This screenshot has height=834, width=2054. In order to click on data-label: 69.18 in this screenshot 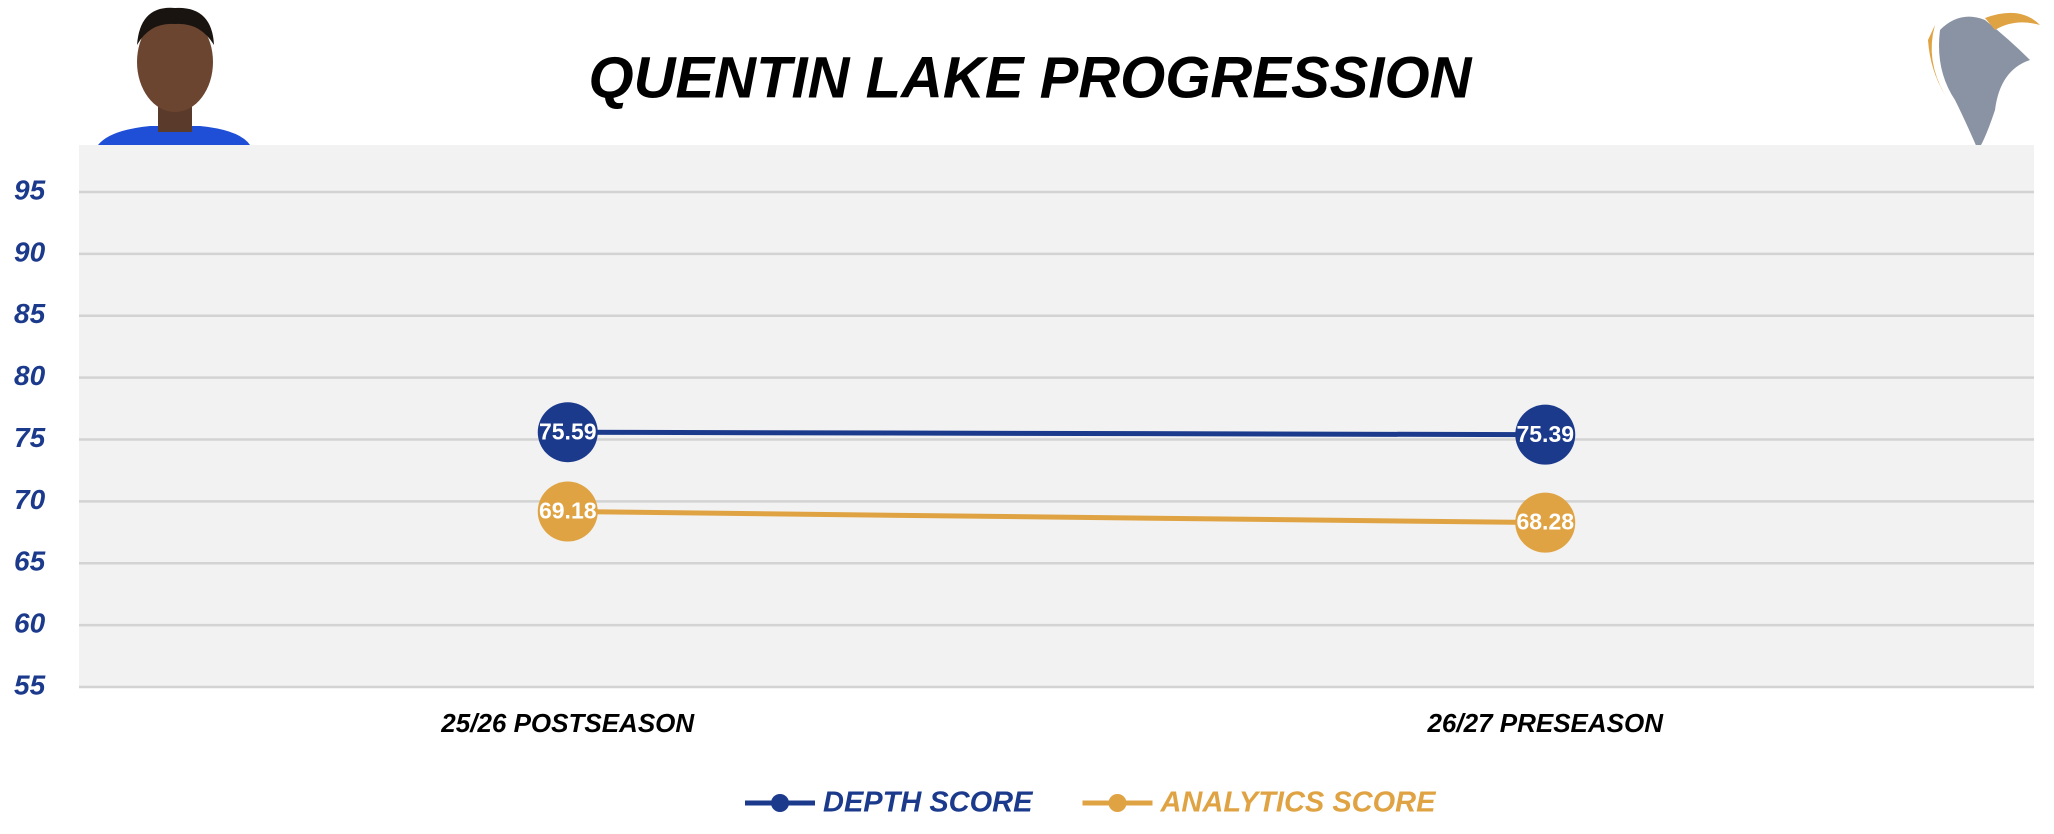, I will do `click(568, 511)`.